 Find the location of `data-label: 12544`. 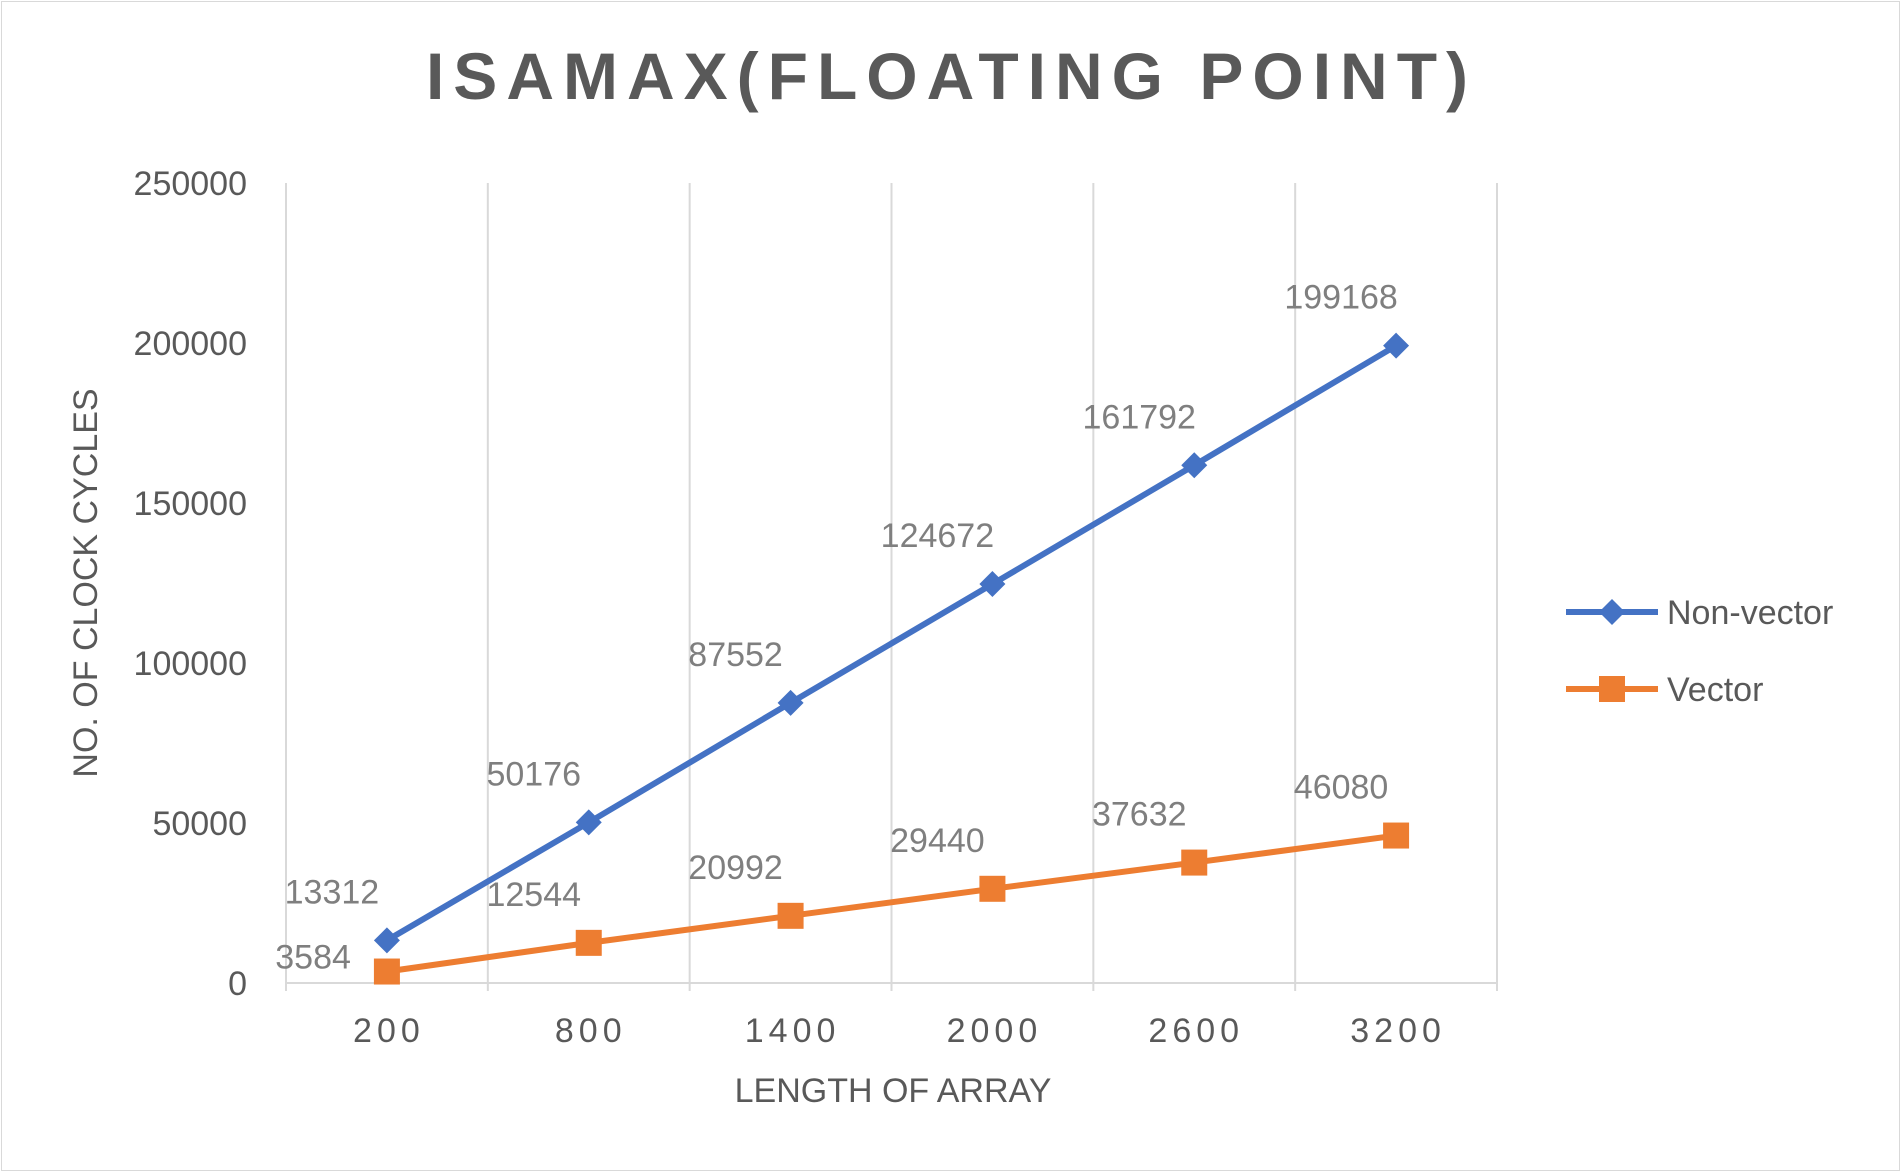

data-label: 12544 is located at coordinates (533, 895).